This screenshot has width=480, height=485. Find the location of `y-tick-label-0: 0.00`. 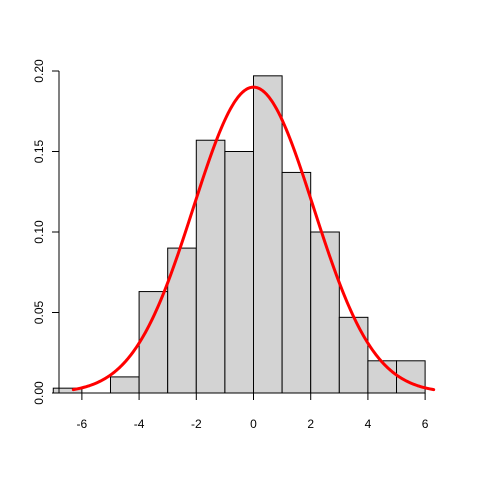

y-tick-label-0: 0.00 is located at coordinates (39, 393).